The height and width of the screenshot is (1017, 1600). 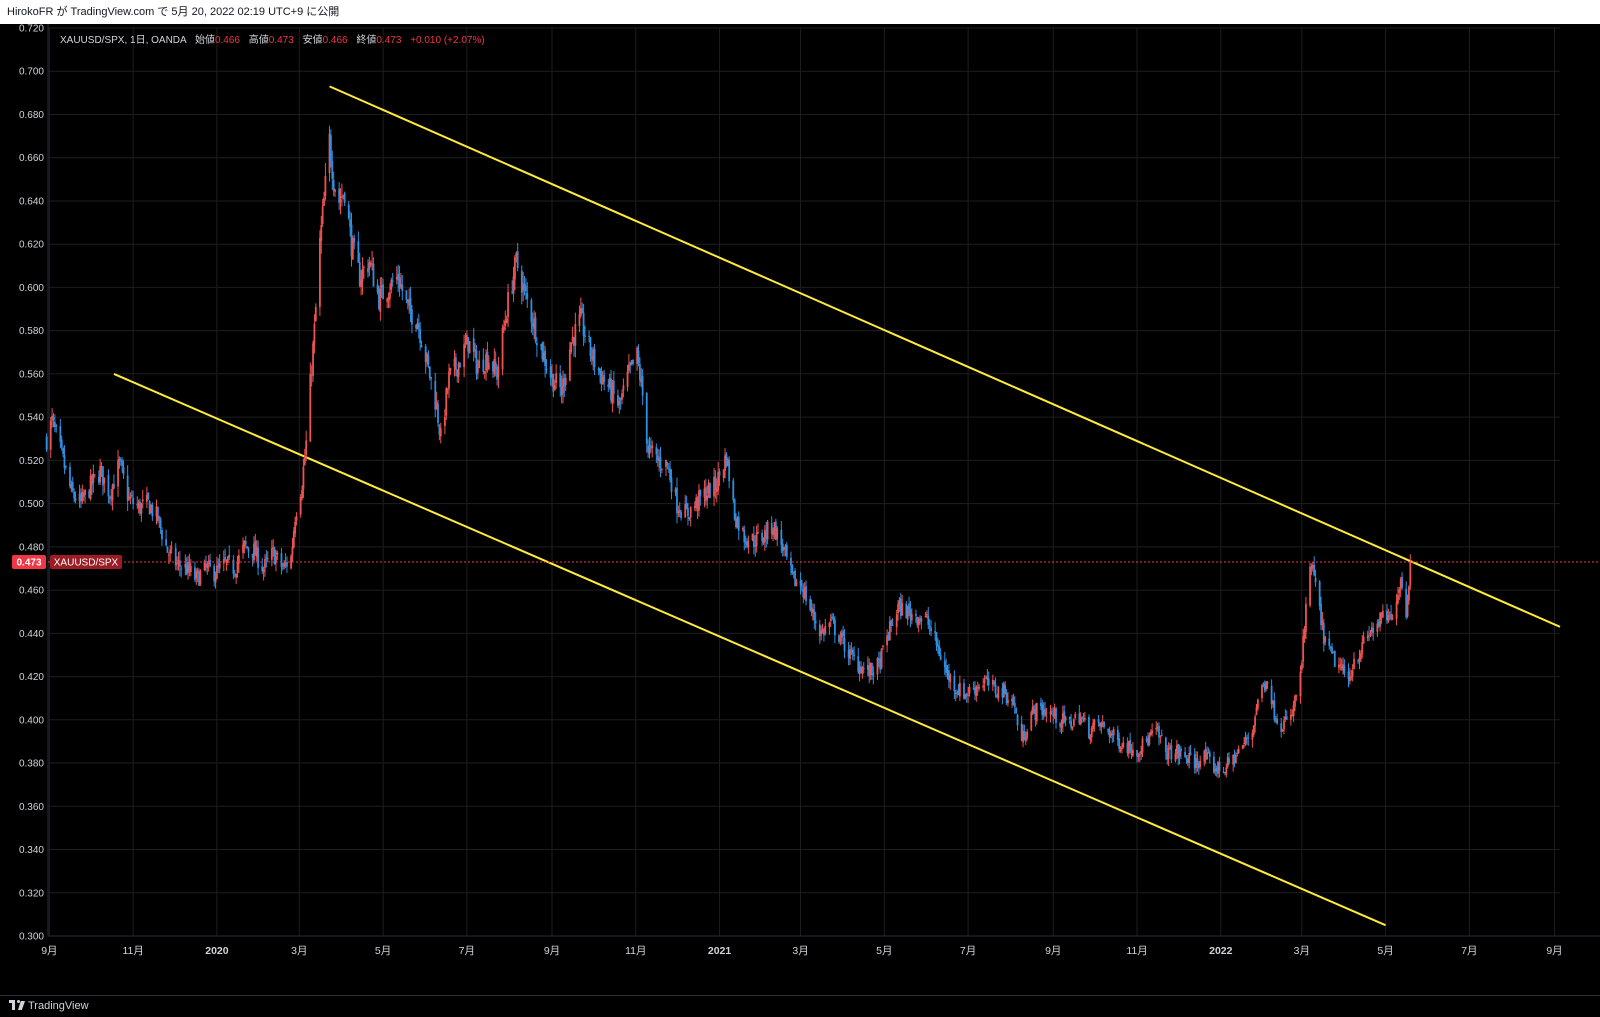 I want to click on legend-symbol: XAUUSD/SPX, 1日, OANDA, so click(x=123, y=40).